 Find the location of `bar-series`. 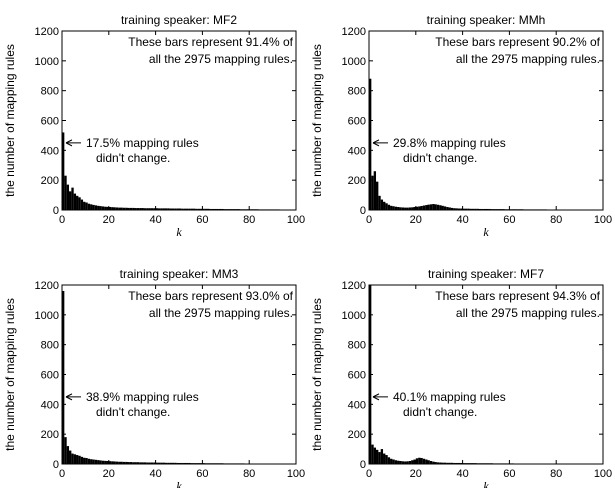

bar-series is located at coordinates (486, 144).